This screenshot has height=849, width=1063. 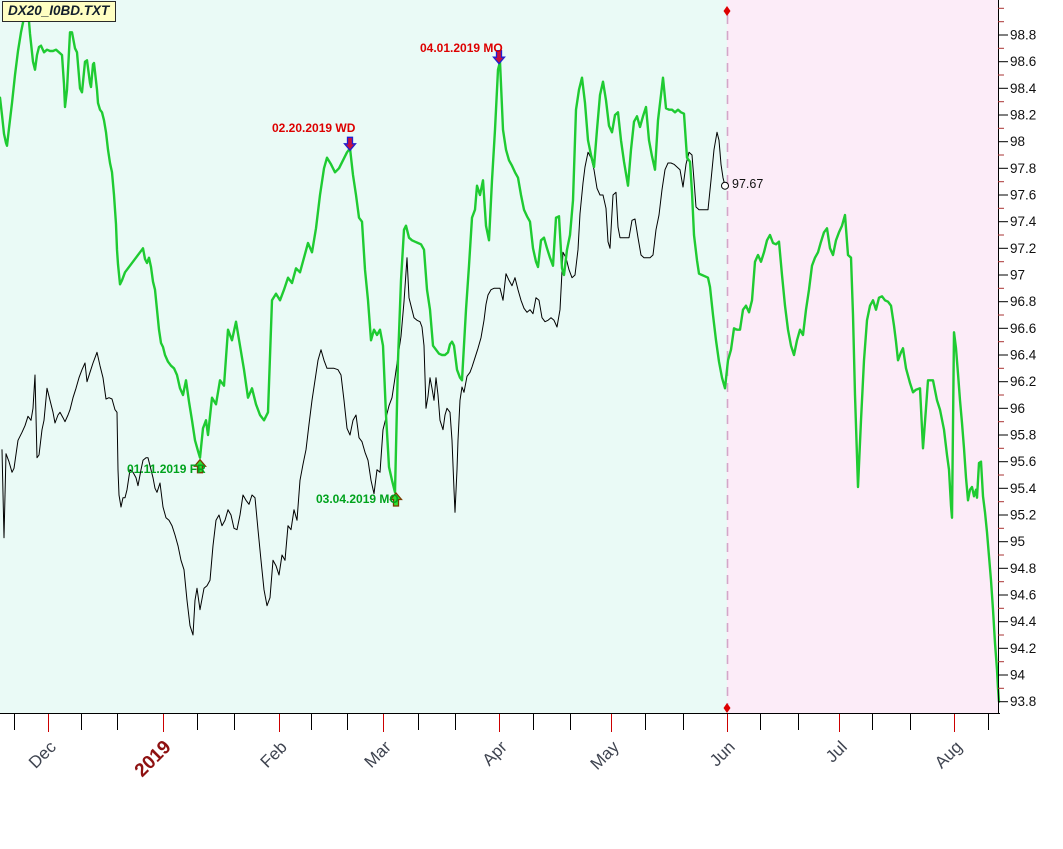 I want to click on y-axis-label: 97, so click(x=1017, y=275).